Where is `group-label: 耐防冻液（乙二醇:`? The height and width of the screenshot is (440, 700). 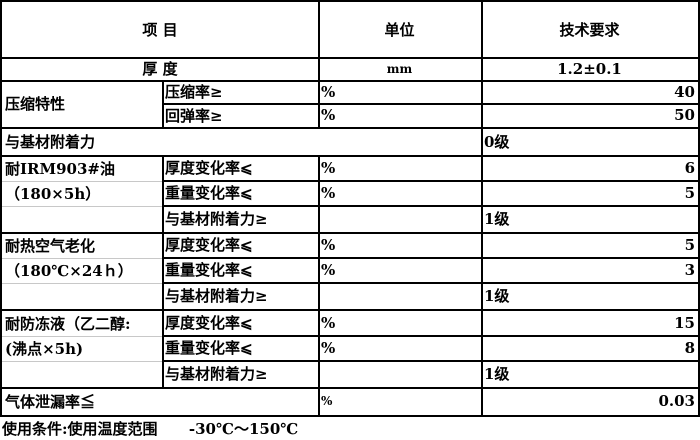
group-label: 耐防冻液（乙二醇: is located at coordinates (82, 323).